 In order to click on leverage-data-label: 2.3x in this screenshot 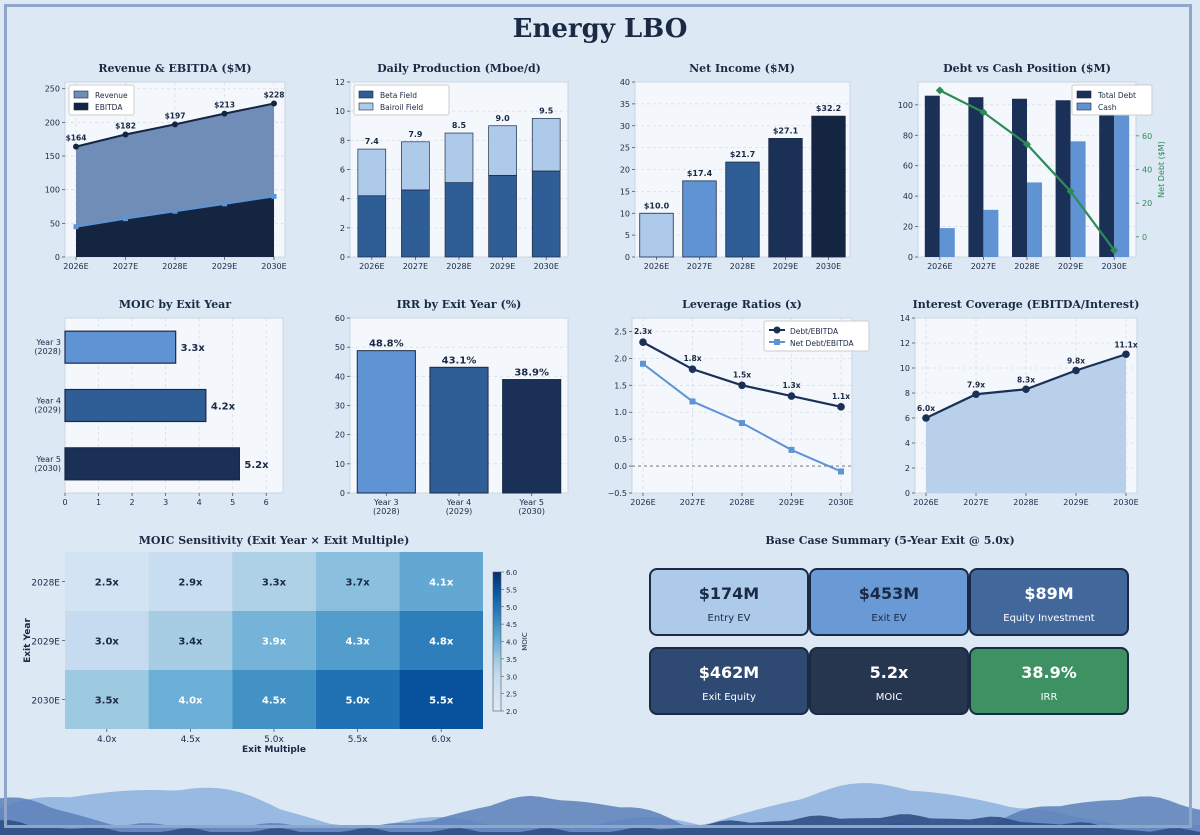, I will do `click(643, 331)`.